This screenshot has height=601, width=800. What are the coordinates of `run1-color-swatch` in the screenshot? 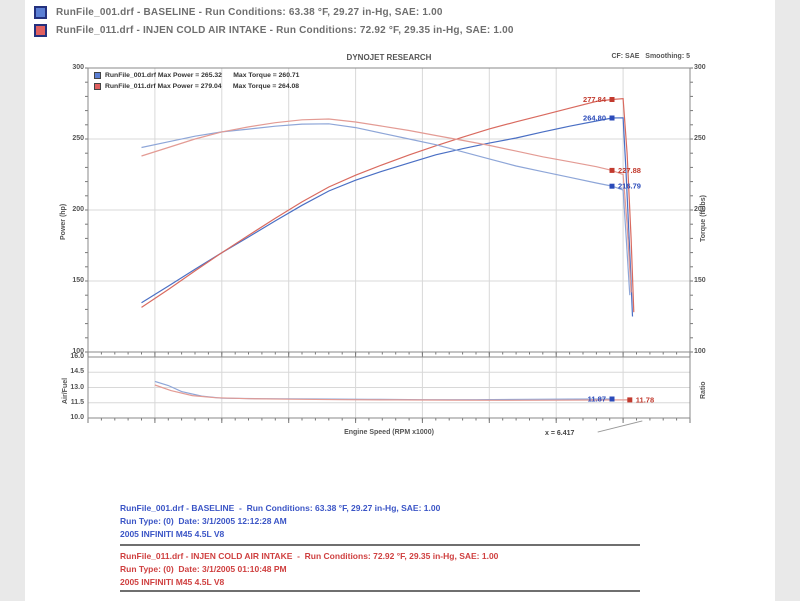 It's located at (40, 12).